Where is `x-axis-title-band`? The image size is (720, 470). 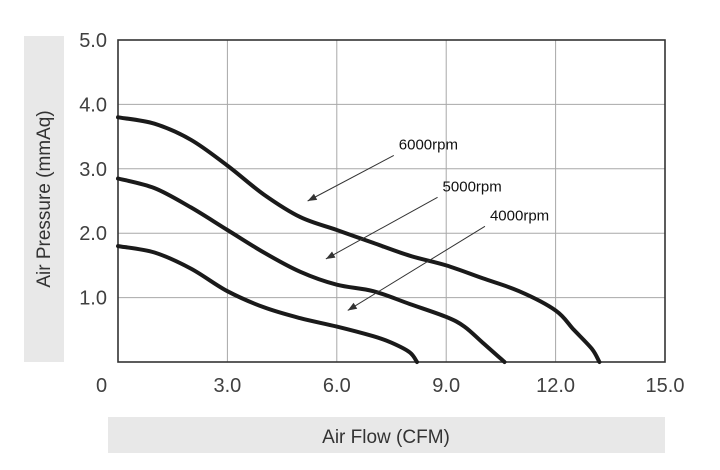
x-axis-title-band is located at coordinates (386, 435).